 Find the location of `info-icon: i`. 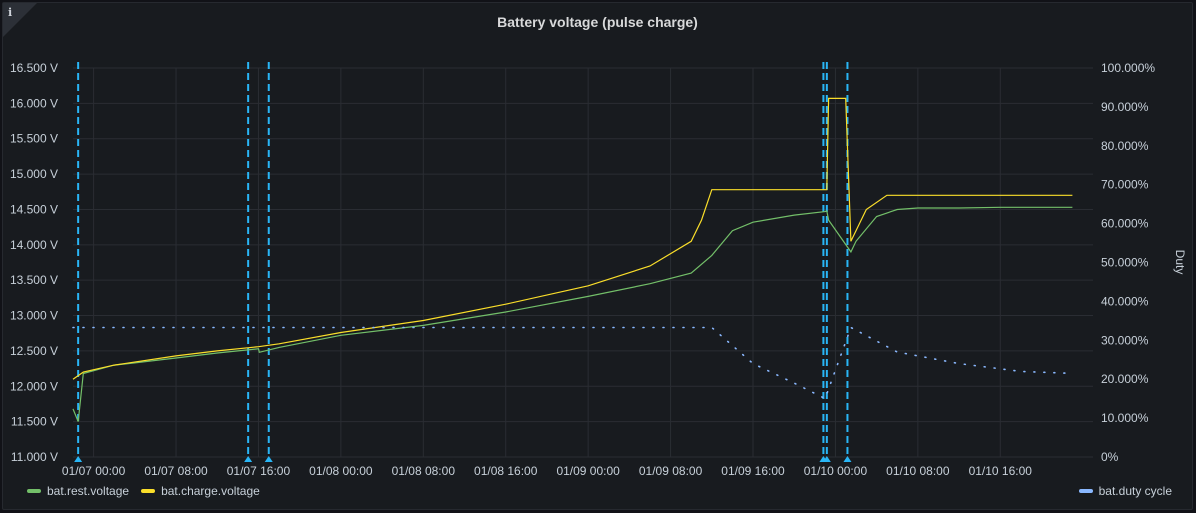

info-icon: i is located at coordinates (10, 12).